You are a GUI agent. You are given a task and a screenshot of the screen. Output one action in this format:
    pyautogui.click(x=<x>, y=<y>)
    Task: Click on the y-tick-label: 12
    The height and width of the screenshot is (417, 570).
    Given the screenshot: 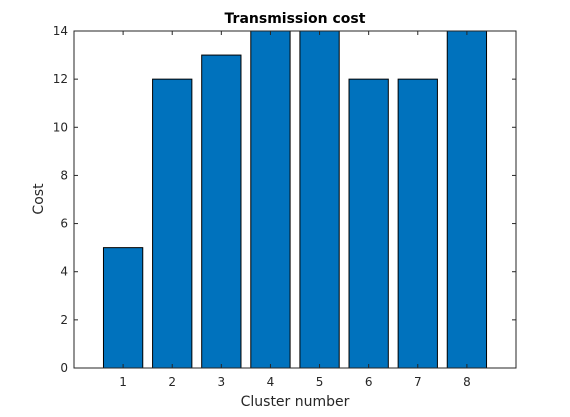 What is the action you would take?
    pyautogui.click(x=60, y=79)
    